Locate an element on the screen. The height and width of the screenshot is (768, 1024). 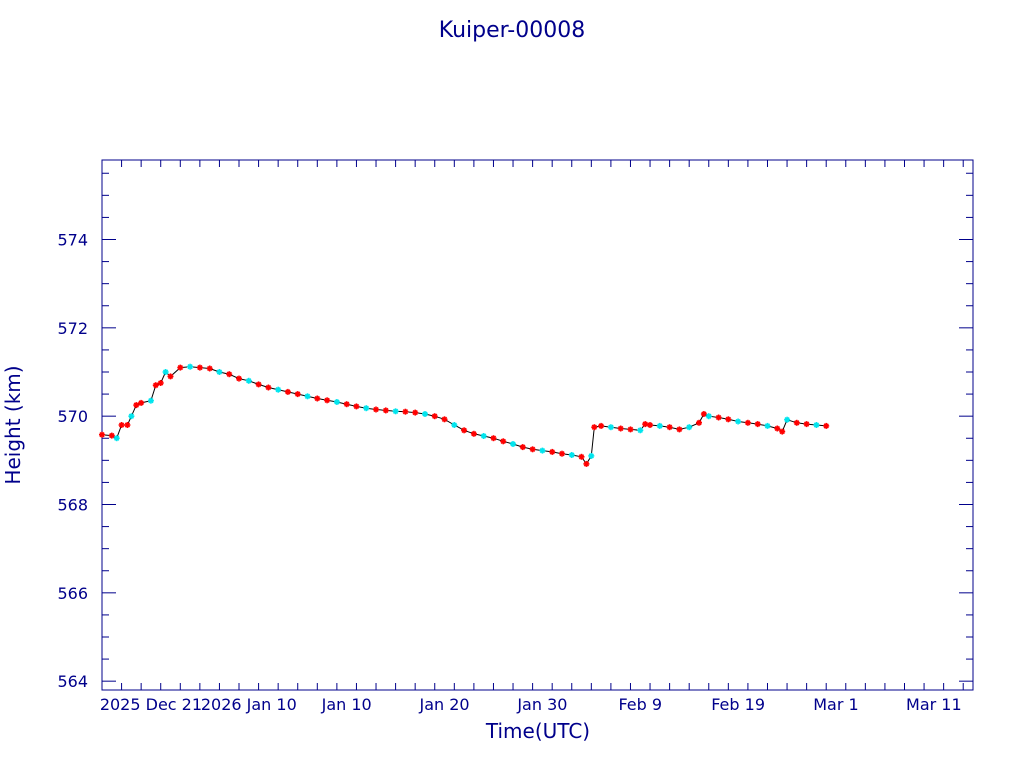
y-tick-label: 566 is located at coordinates (72, 593).